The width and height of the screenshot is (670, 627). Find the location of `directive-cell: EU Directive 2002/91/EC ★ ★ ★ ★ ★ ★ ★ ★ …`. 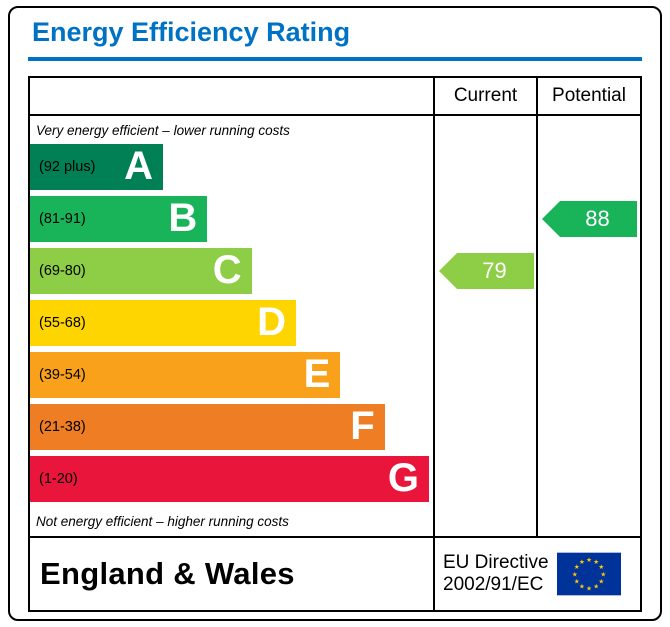

directive-cell: EU Directive 2002/91/EC ★ ★ ★ ★ ★ ★ ★ ★ … is located at coordinates (536, 574).